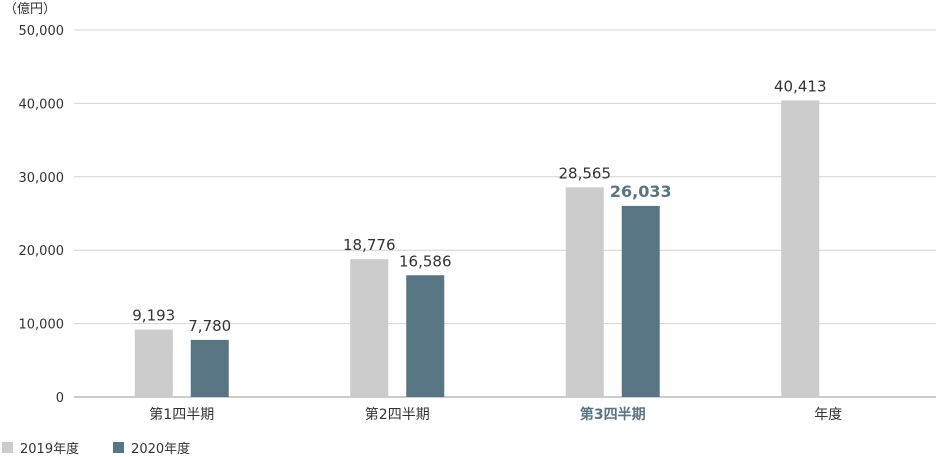 This screenshot has height=457, width=936. I want to click on legend-label-2020: 2020年度, so click(161, 449).